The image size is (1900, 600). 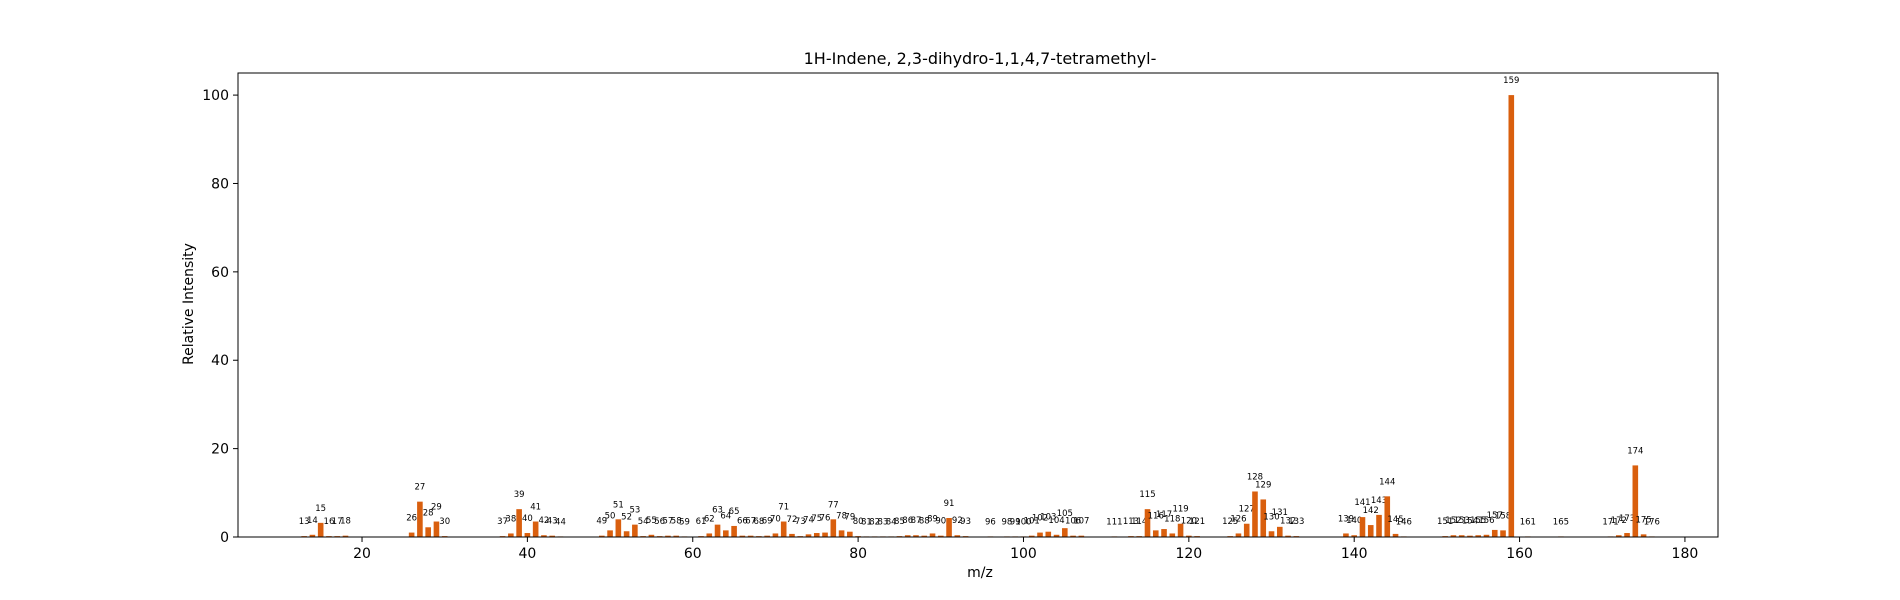 What do you see at coordinates (907, 521) in the screenshot?
I see `peak-label-mz-86: 86` at bounding box center [907, 521].